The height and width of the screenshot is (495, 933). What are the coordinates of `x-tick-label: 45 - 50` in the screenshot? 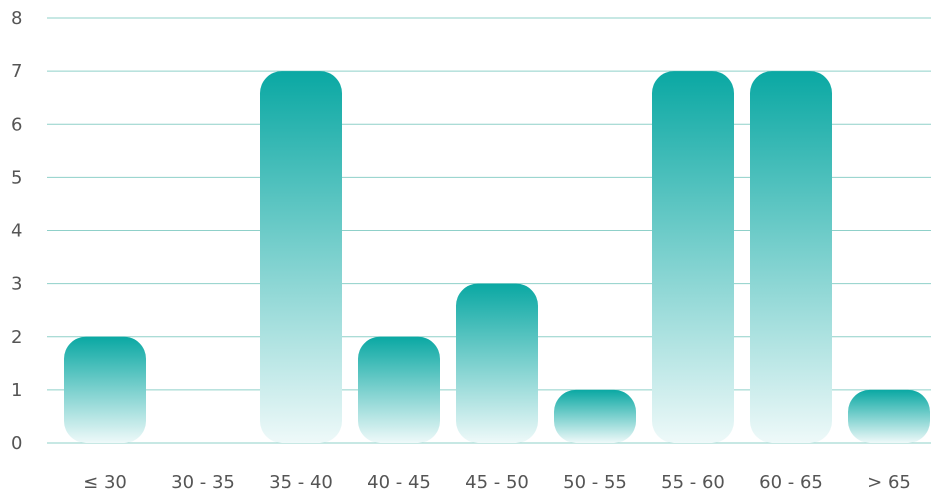 It's located at (497, 482).